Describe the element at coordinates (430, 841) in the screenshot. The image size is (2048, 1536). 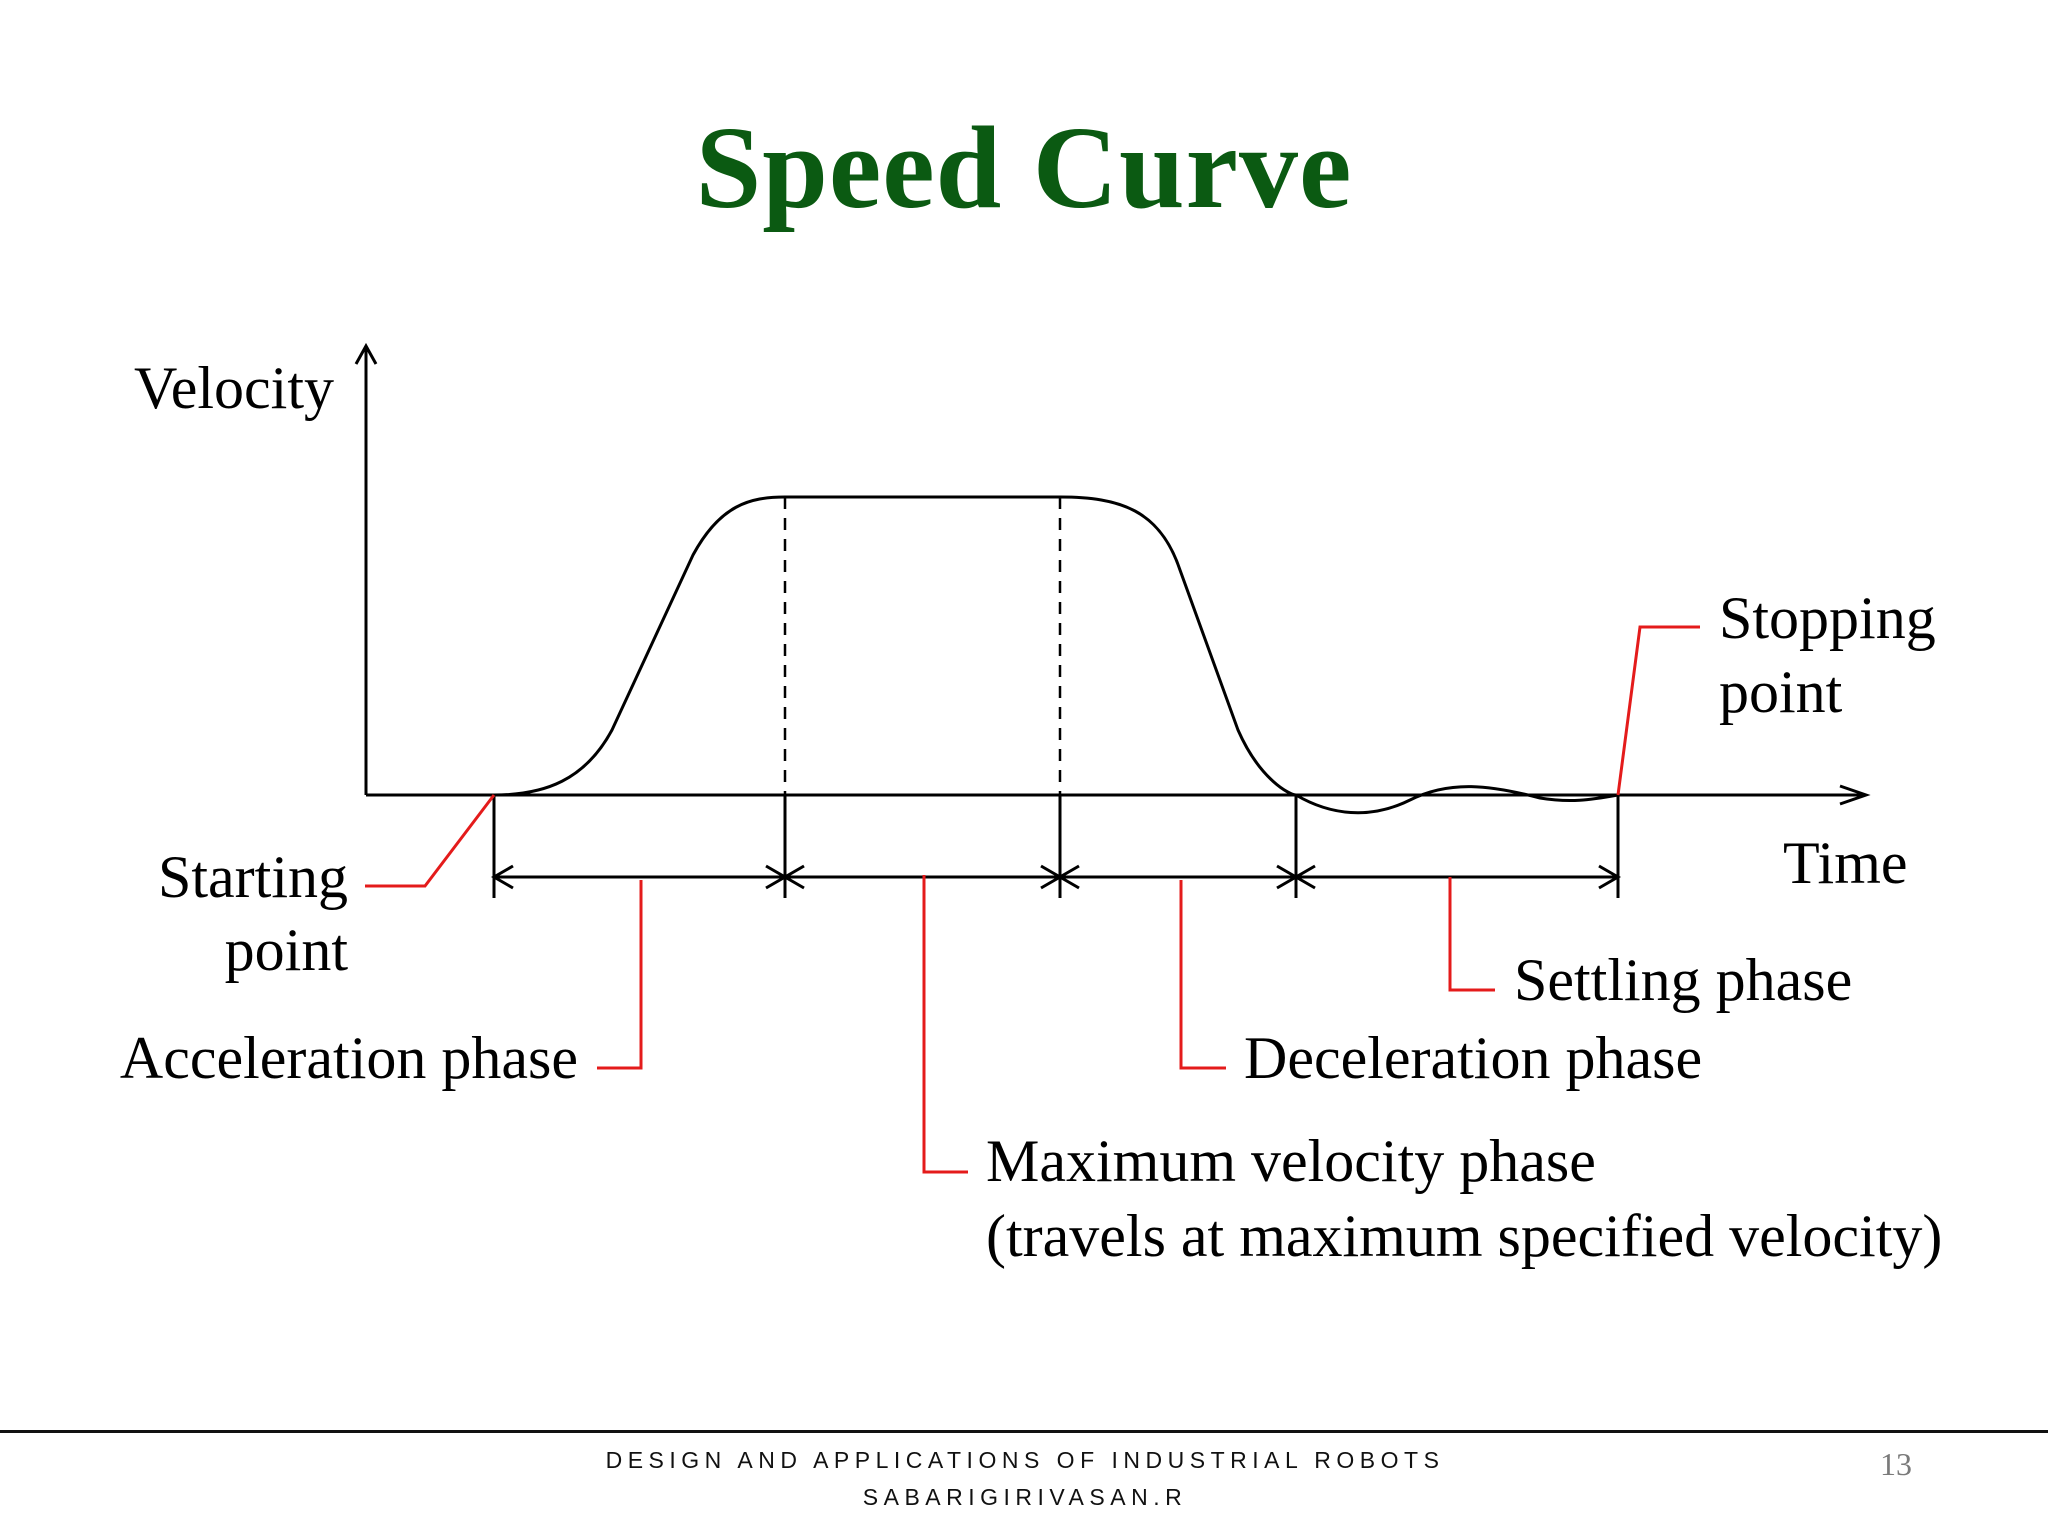
I see `leader-starting-point` at that location.